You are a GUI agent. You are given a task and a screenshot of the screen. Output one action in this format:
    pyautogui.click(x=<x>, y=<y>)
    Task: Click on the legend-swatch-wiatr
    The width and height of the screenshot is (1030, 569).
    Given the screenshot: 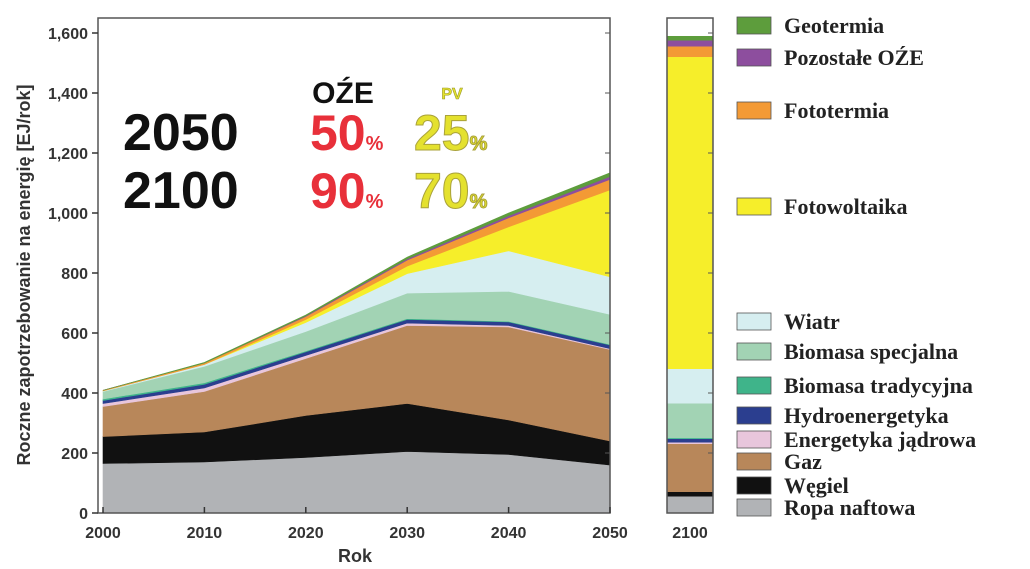 What is the action you would take?
    pyautogui.click(x=754, y=321)
    